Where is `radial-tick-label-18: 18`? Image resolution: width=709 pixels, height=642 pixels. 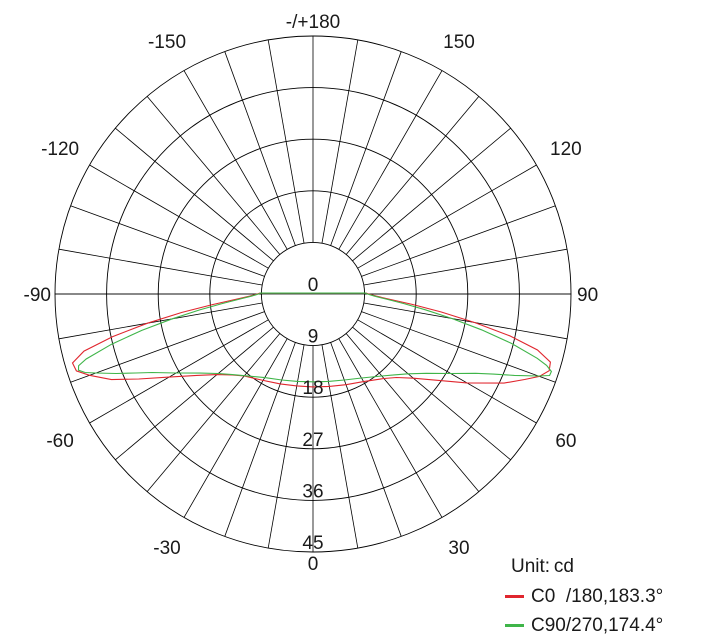 radial-tick-label-18: 18 is located at coordinates (312, 388).